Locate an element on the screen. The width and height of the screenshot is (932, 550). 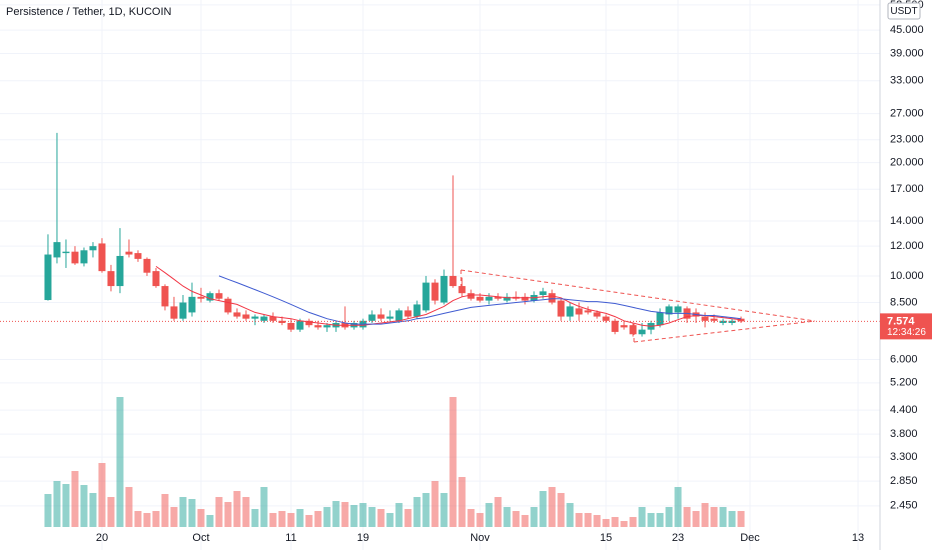
x-tick-label: 11 is located at coordinates (290, 538).